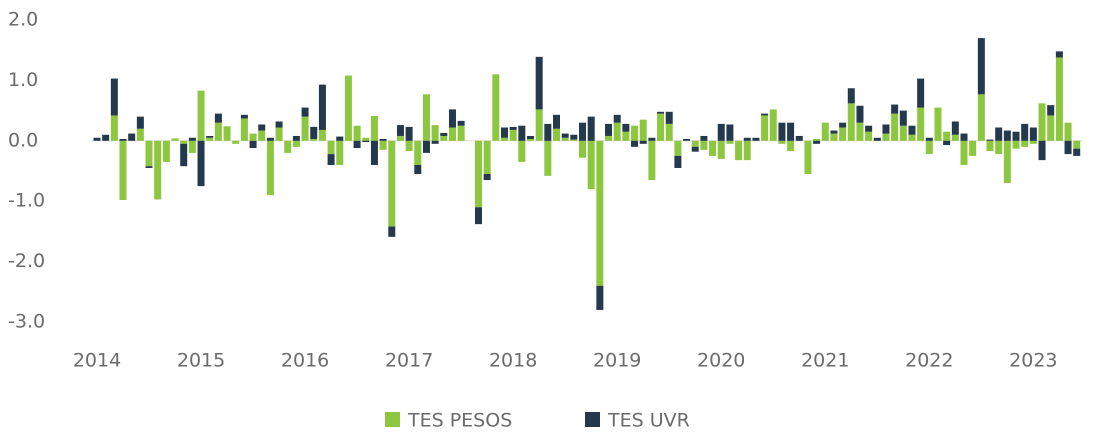 Image resolution: width=1099 pixels, height=433 pixels. I want to click on x-tick-label: 2014, so click(97, 361).